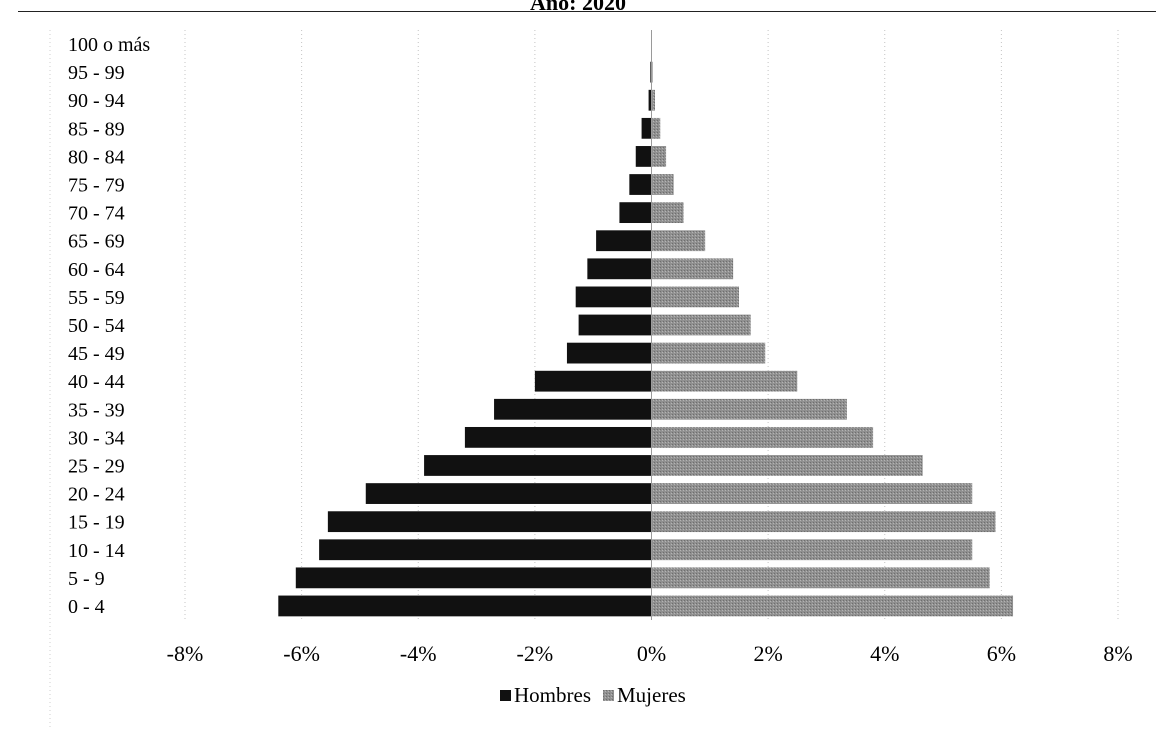 The height and width of the screenshot is (729, 1156). I want to click on x-axis: -8% -6% -4% -2% 0% 2% 4% 6% 8%, so click(650, 653).